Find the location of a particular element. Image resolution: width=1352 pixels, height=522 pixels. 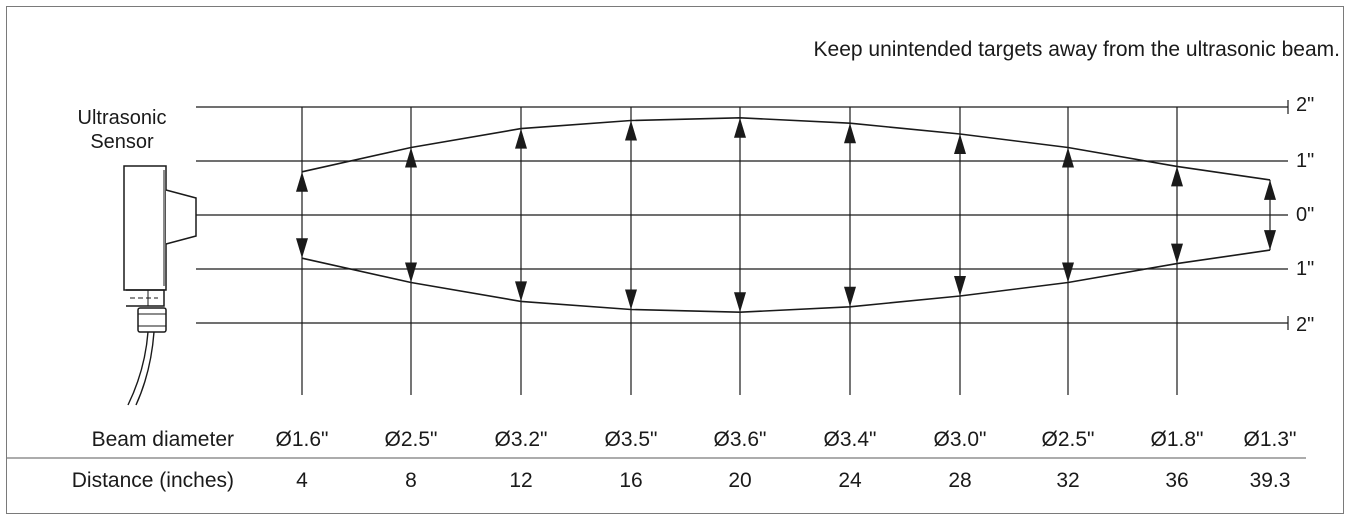

beam-diameter-value: Ø3.6" is located at coordinates (740, 439).